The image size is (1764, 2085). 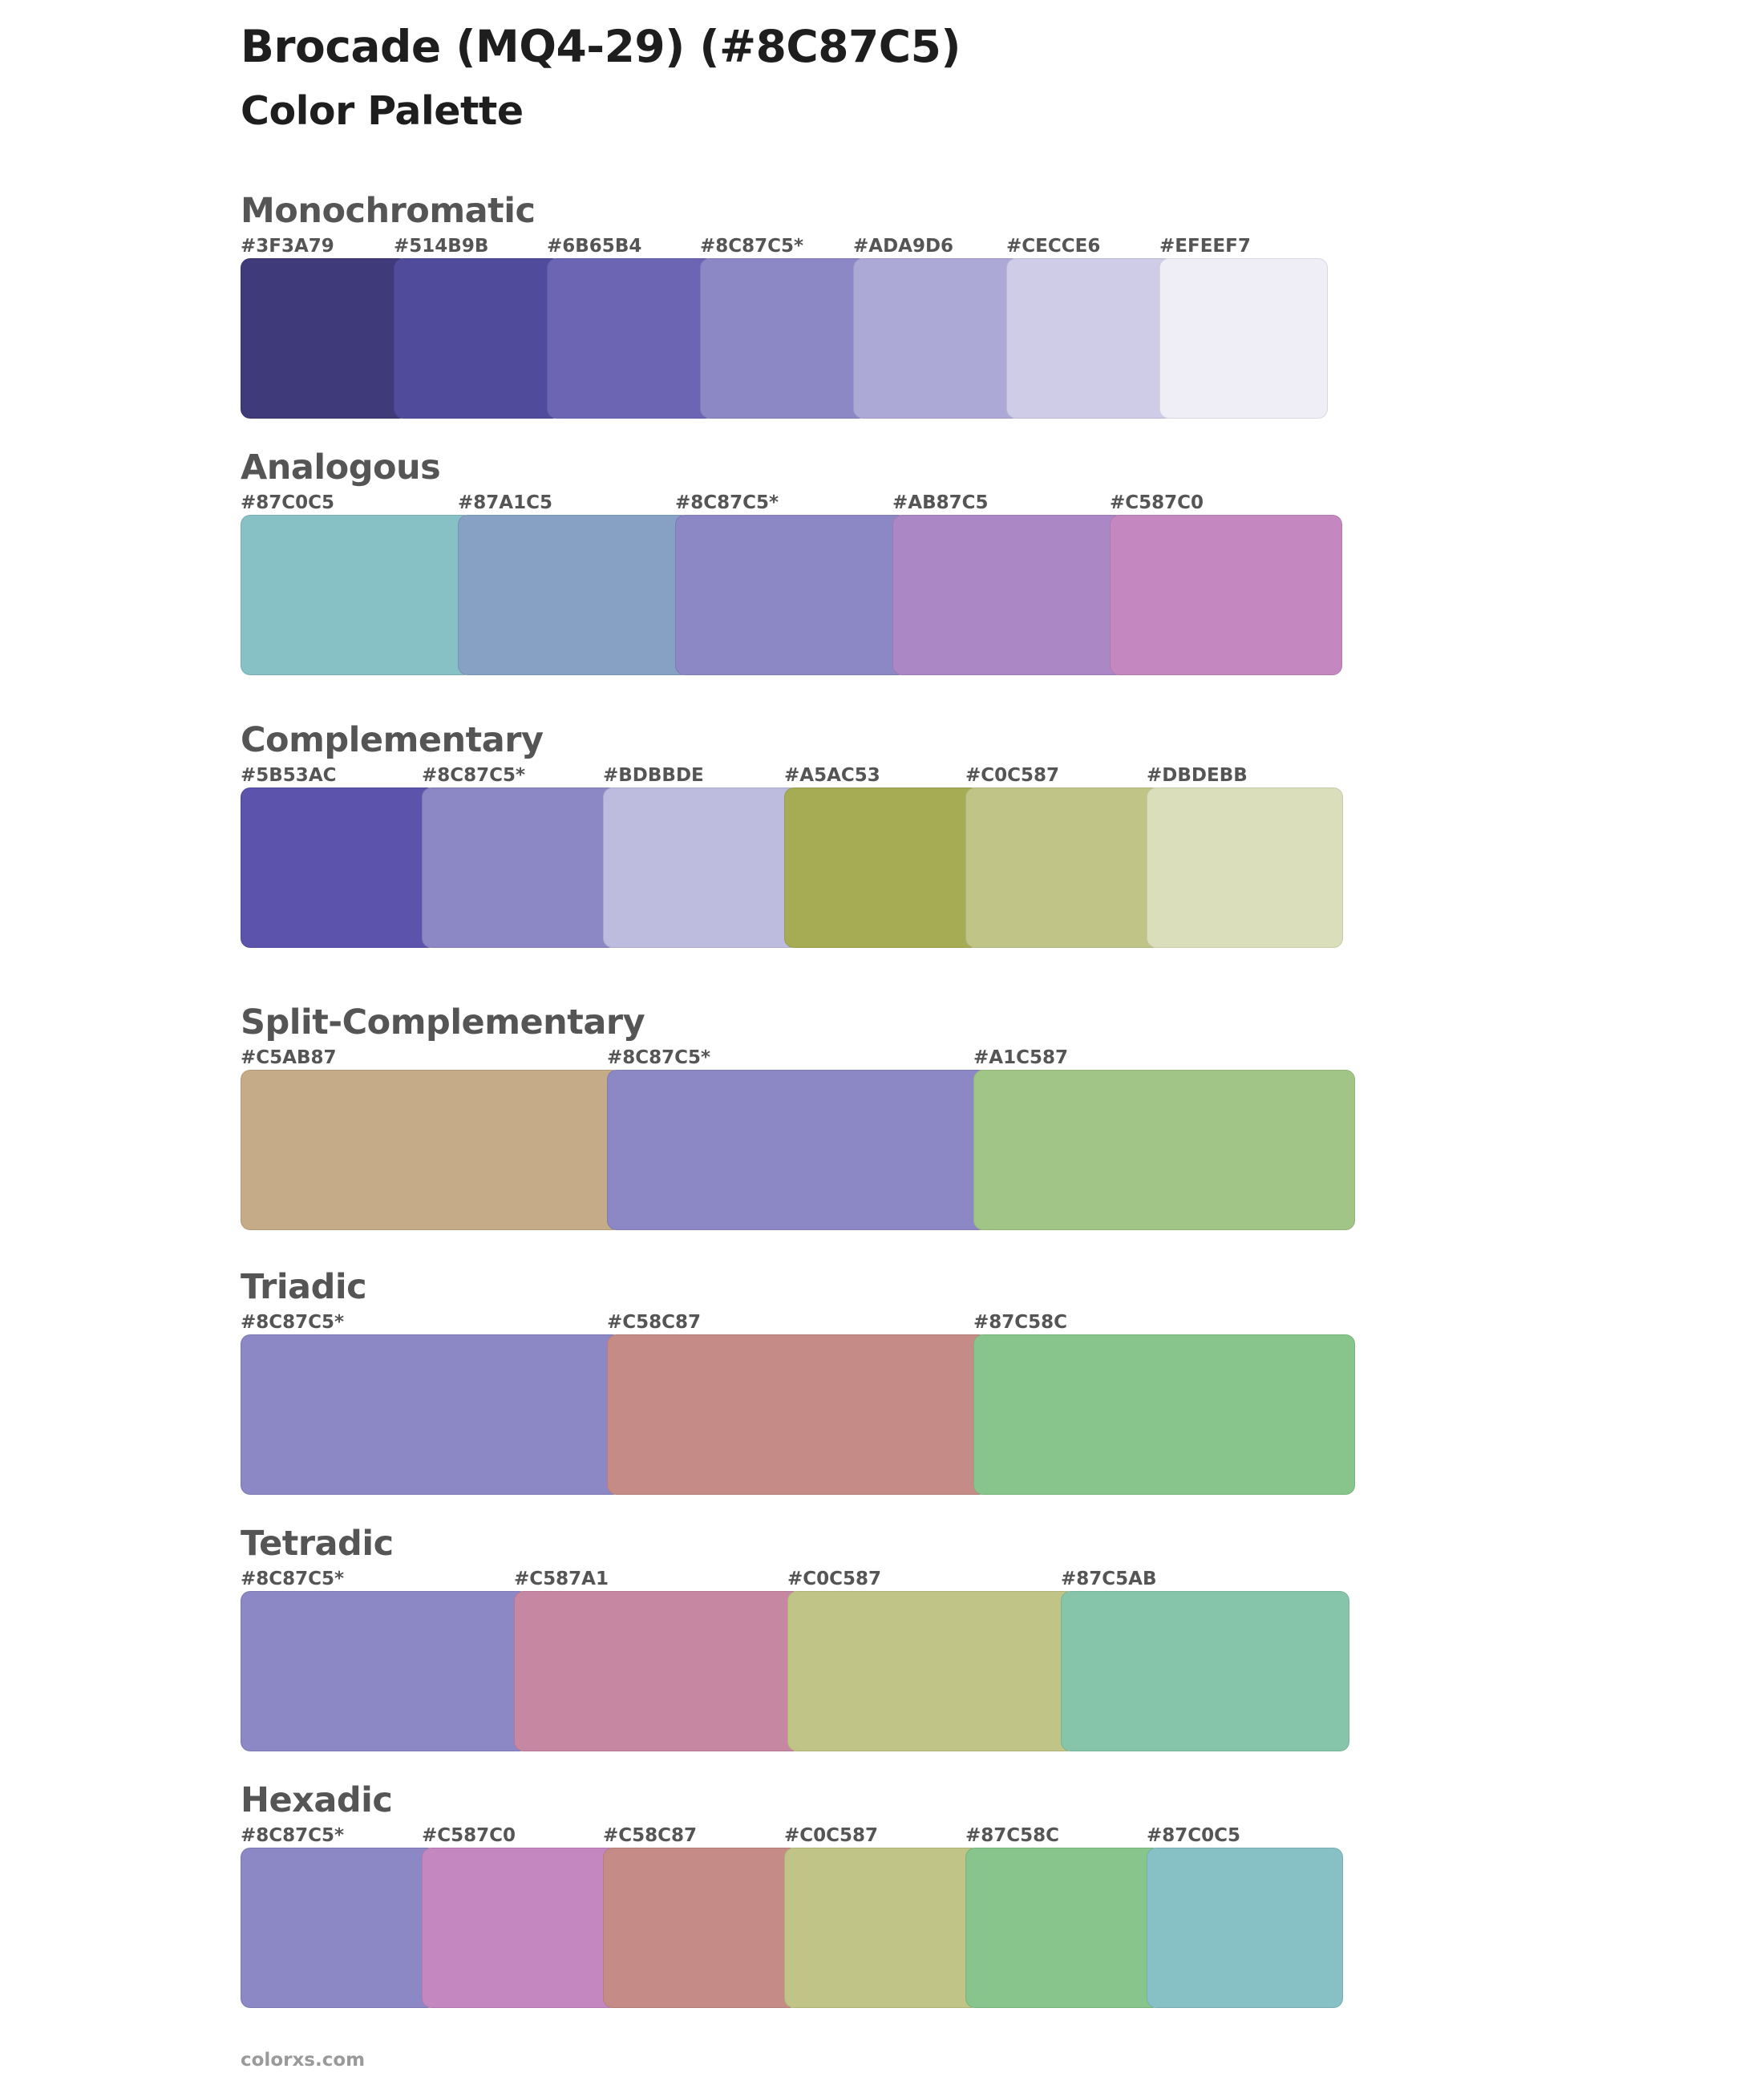 What do you see at coordinates (317, 1800) in the screenshot?
I see `section-title: Hexadic` at bounding box center [317, 1800].